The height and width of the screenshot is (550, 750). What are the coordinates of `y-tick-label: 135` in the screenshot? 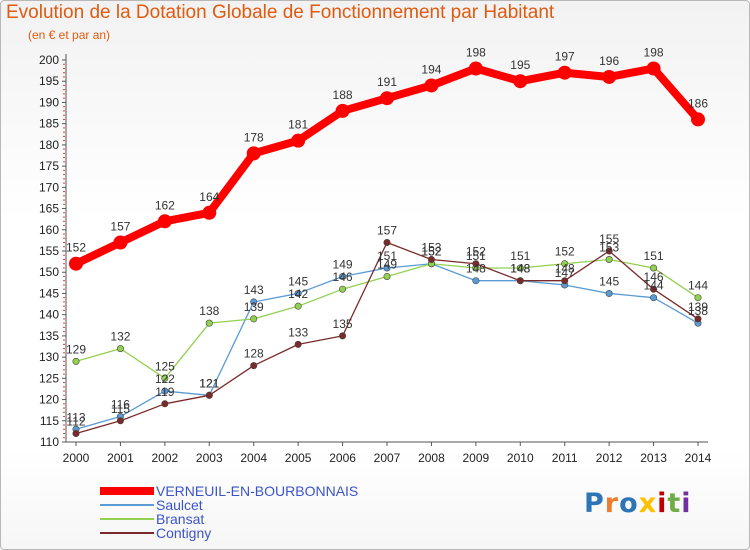 It's located at (49, 336).